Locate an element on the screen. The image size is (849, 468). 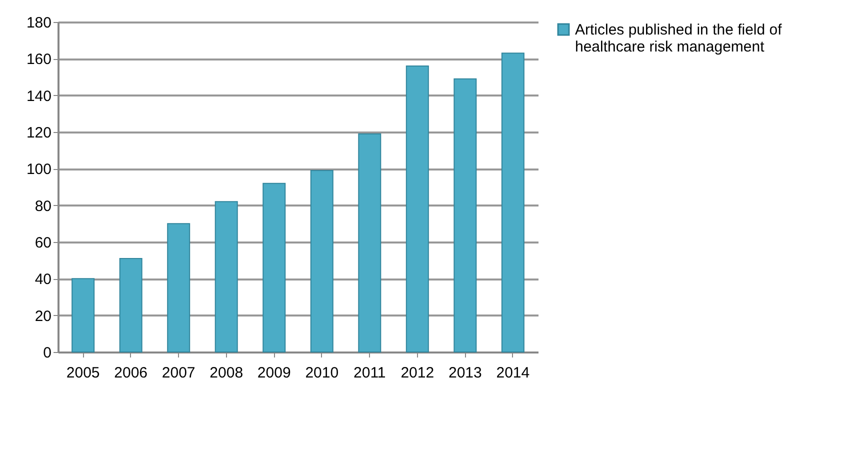
x-tick-label: 2009 is located at coordinates (274, 373).